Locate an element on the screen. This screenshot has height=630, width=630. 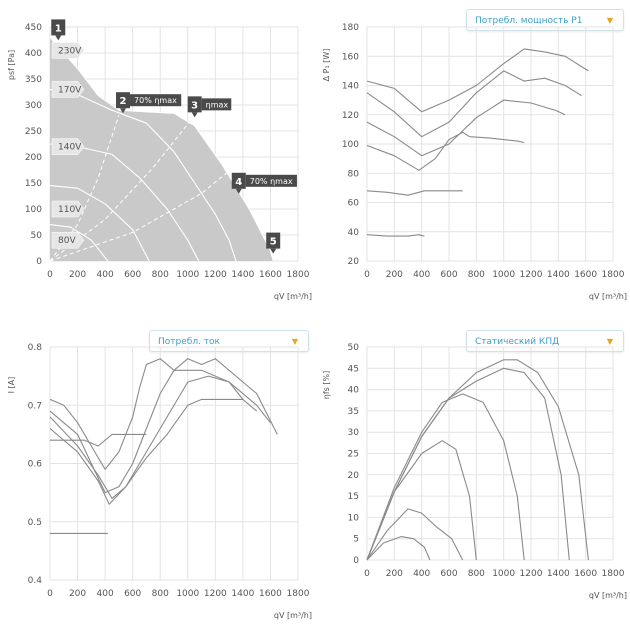
y-tick-label: 250 is located at coordinates (33, 132).